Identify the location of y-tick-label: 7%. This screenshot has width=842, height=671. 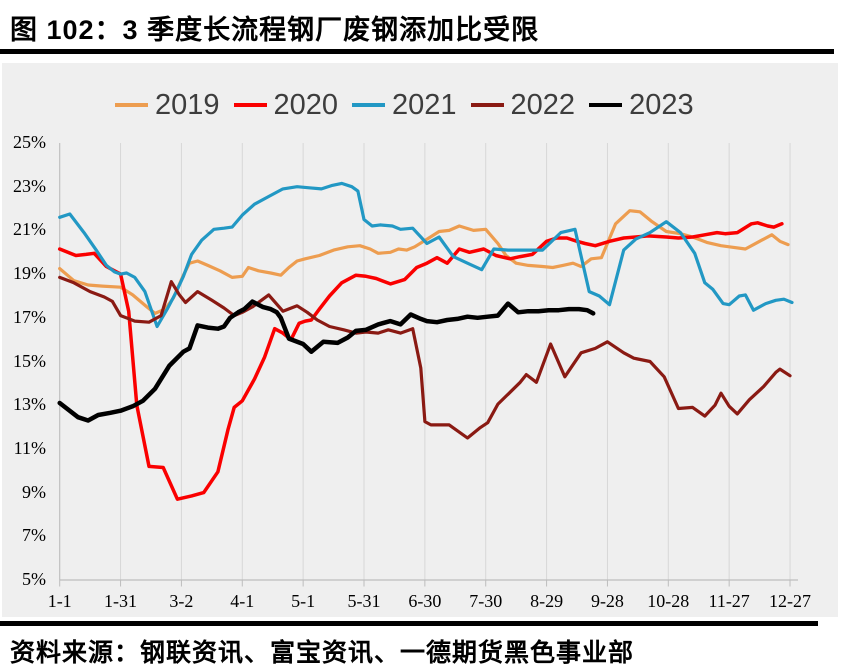
(34, 535).